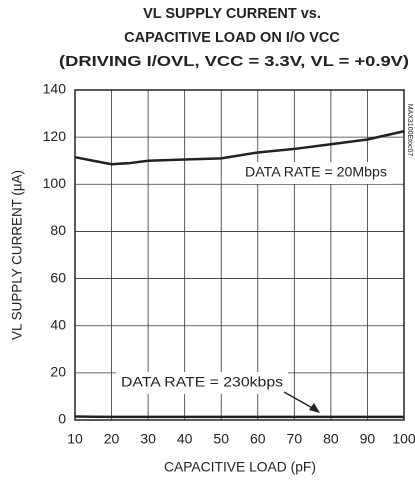  What do you see at coordinates (295, 439) in the screenshot?
I see `x-tick-label: 70` at bounding box center [295, 439].